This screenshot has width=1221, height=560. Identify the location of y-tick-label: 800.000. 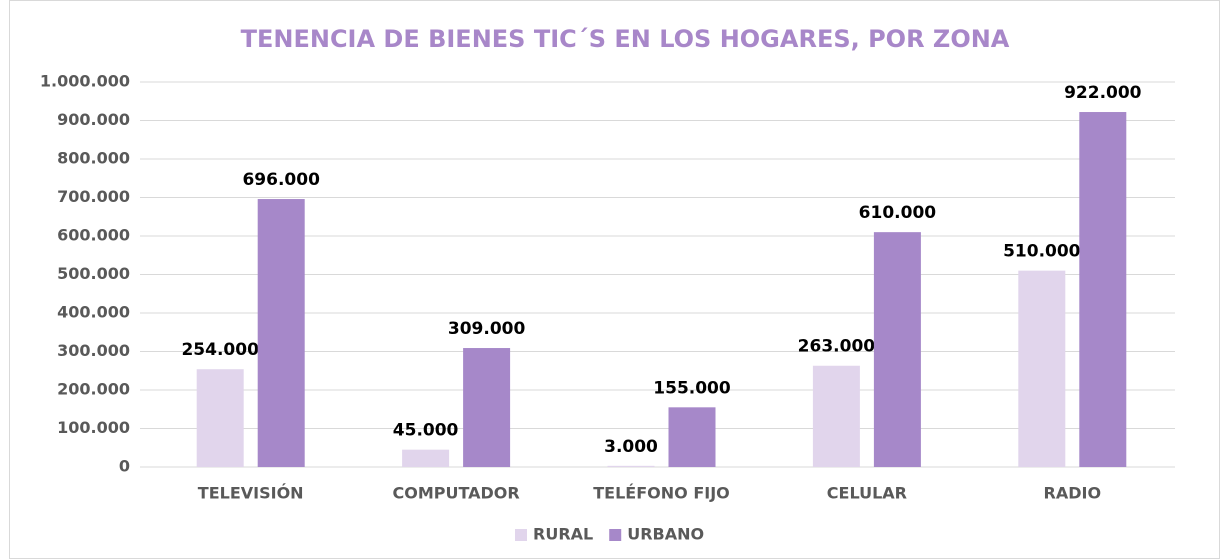
(93, 158).